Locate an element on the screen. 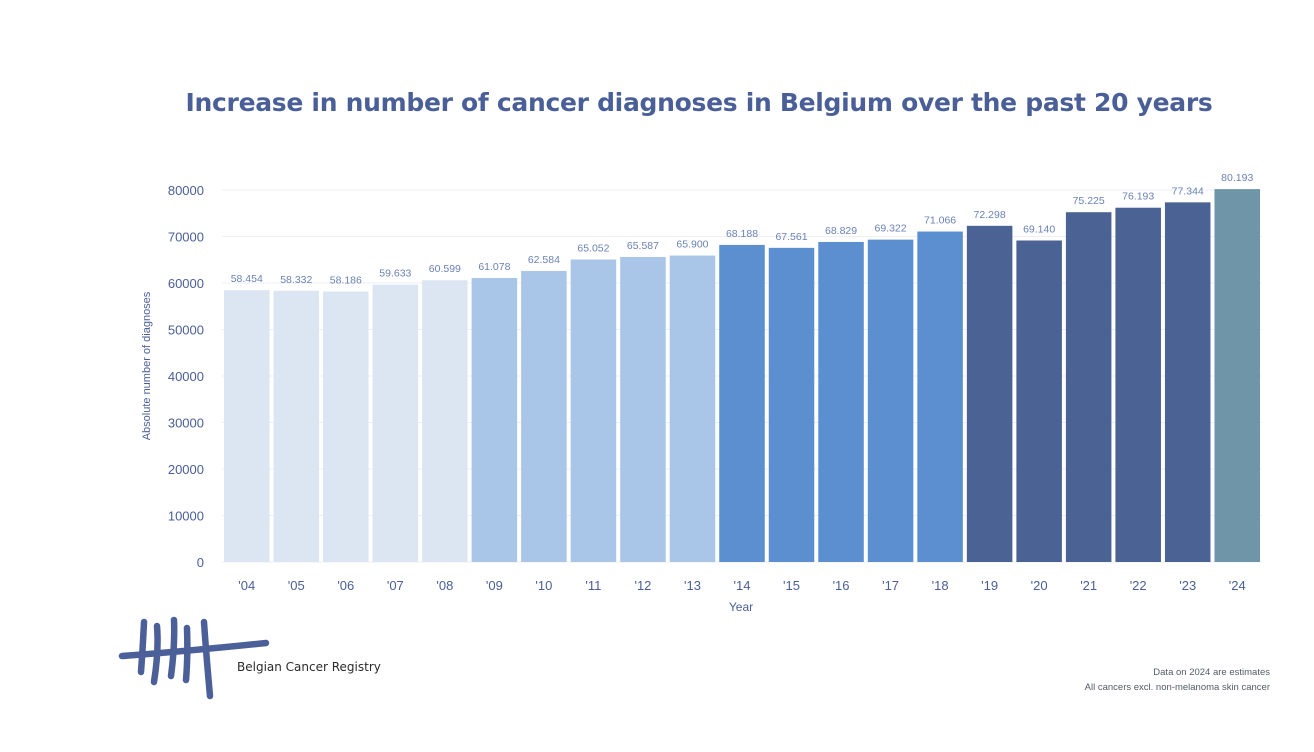 The image size is (1314, 752). y-tick-label: 0 is located at coordinates (200, 562).